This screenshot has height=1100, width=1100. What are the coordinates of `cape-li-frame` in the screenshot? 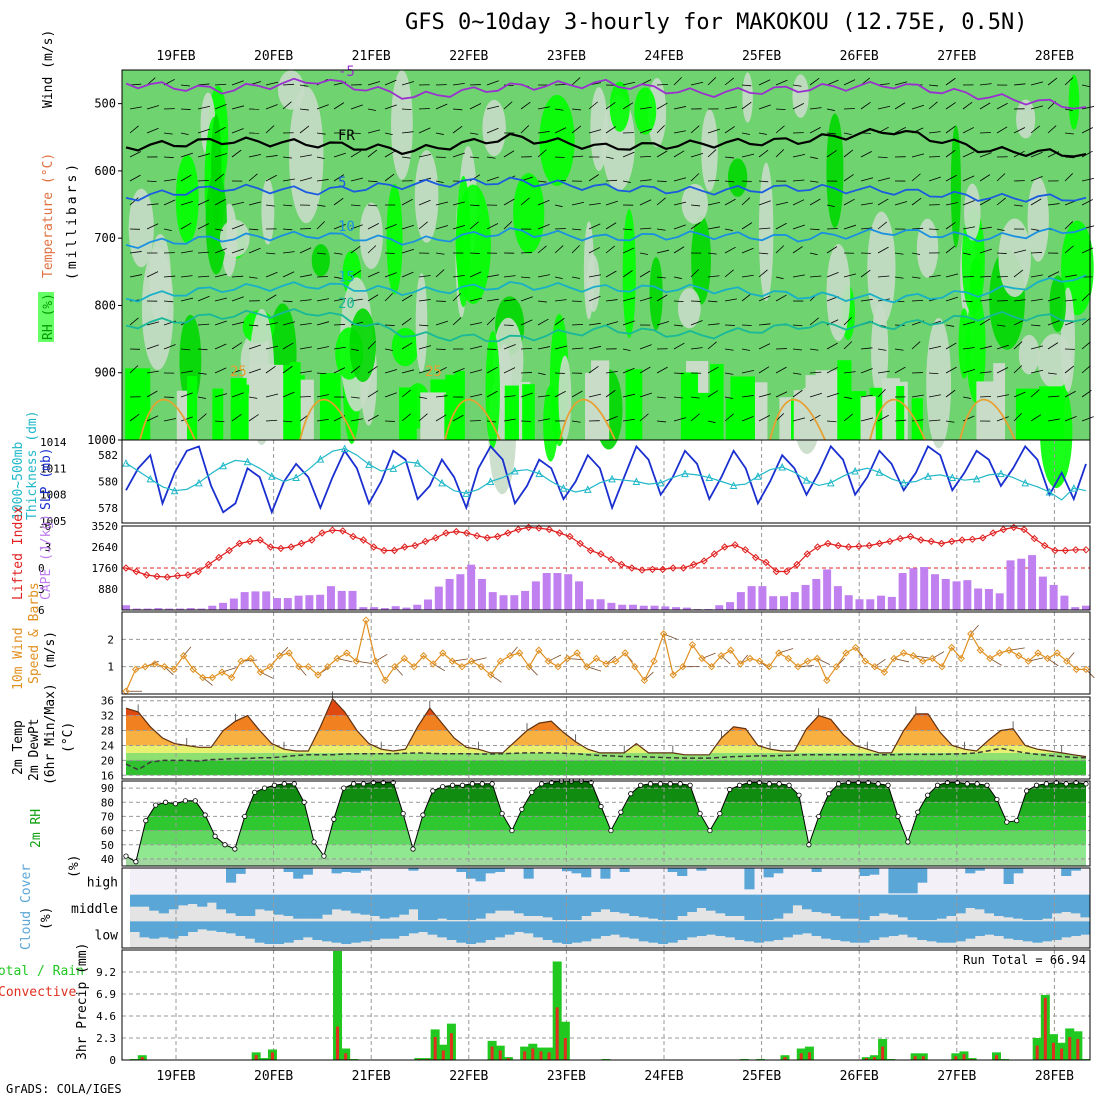 It's located at (606, 568).